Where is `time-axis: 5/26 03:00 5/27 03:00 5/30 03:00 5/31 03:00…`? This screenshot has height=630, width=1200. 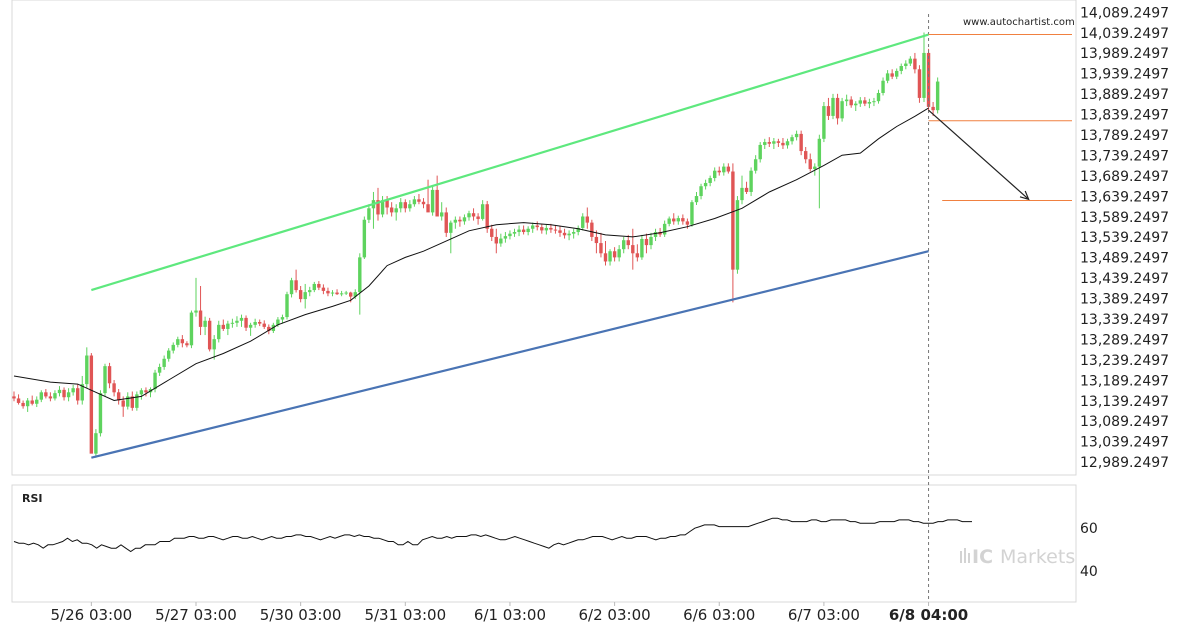 time-axis: 5/26 03:00 5/27 03:00 5/30 03:00 5/31 03:00… is located at coordinates (509, 613).